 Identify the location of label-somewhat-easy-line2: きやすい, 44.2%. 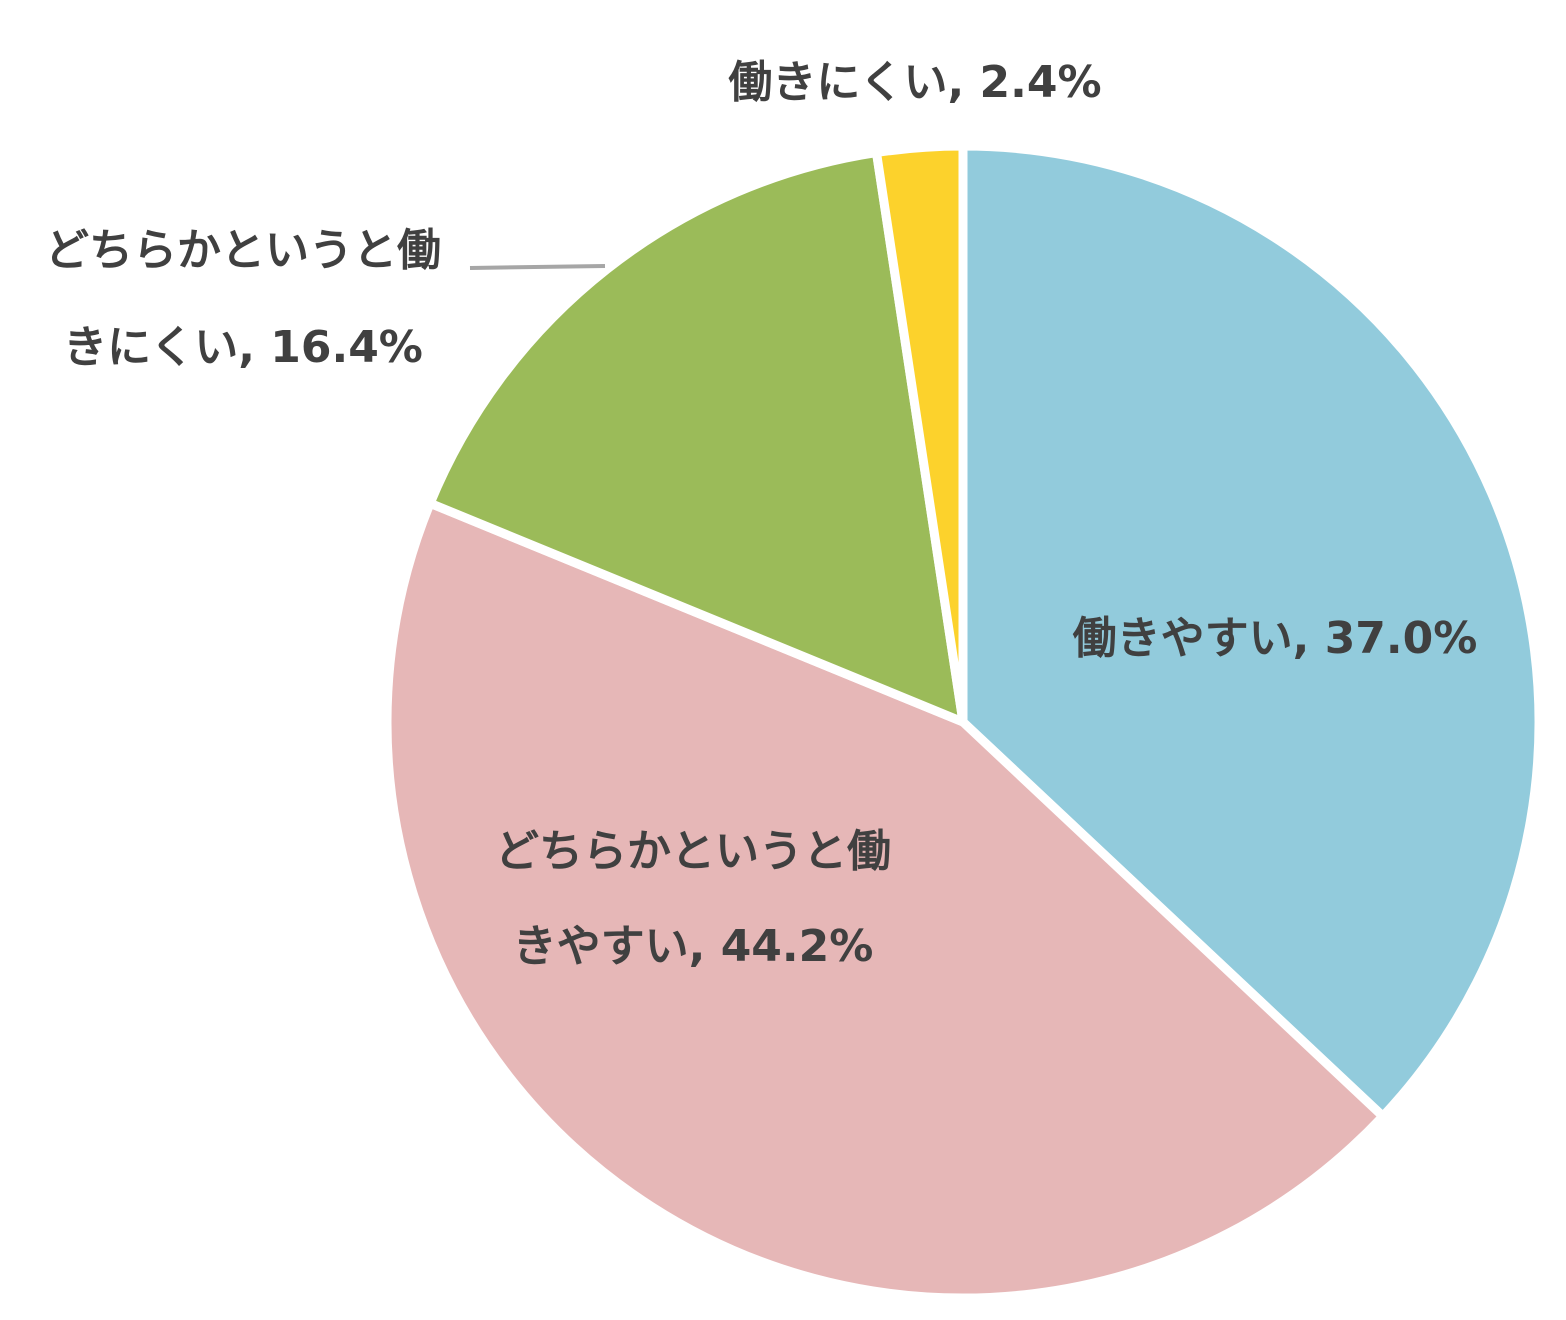
(693, 946).